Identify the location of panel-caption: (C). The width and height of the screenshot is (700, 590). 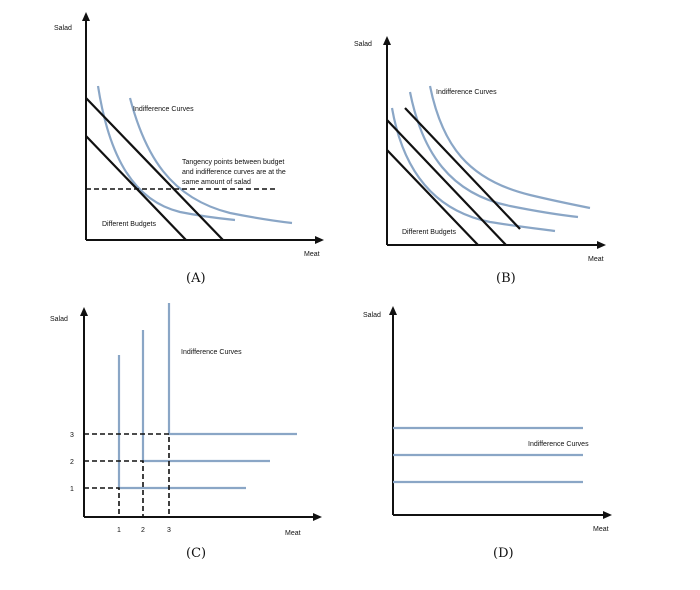
(196, 553).